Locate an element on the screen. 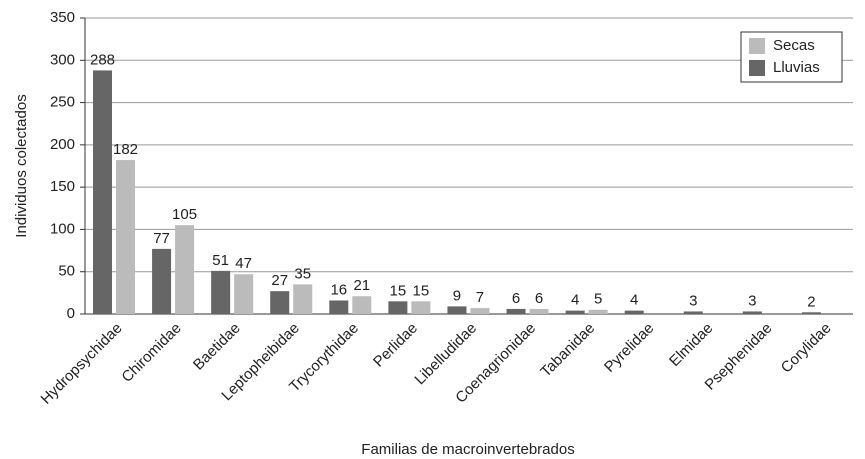  value-label: 35 is located at coordinates (302, 273).